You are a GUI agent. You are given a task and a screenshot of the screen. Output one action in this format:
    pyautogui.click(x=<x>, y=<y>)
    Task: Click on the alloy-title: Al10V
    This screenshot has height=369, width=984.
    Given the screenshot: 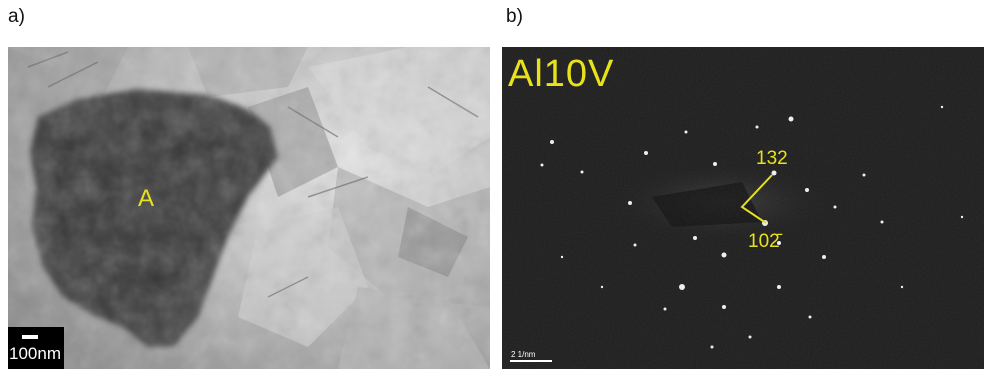 What is the action you would take?
    pyautogui.click(x=561, y=74)
    